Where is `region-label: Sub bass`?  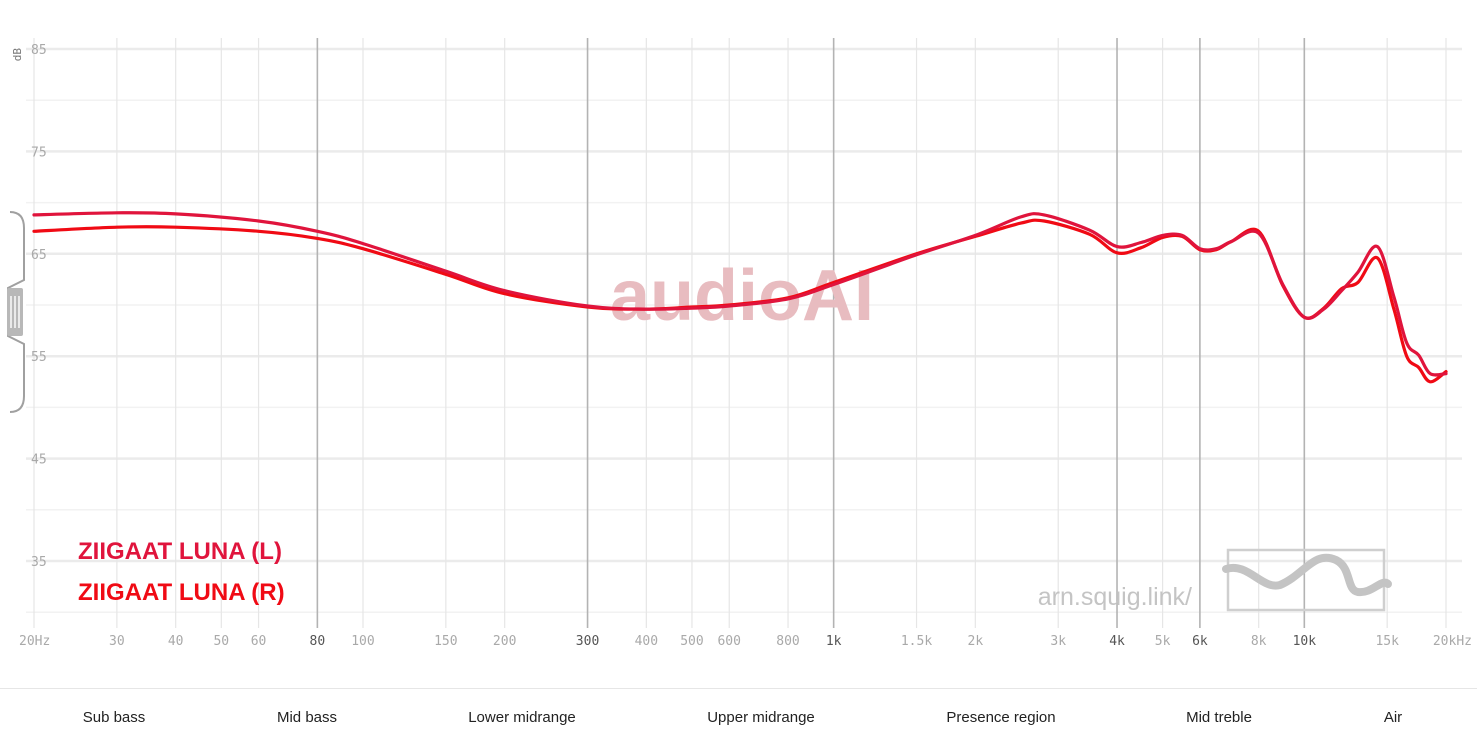 region-label: Sub bass is located at coordinates (114, 717).